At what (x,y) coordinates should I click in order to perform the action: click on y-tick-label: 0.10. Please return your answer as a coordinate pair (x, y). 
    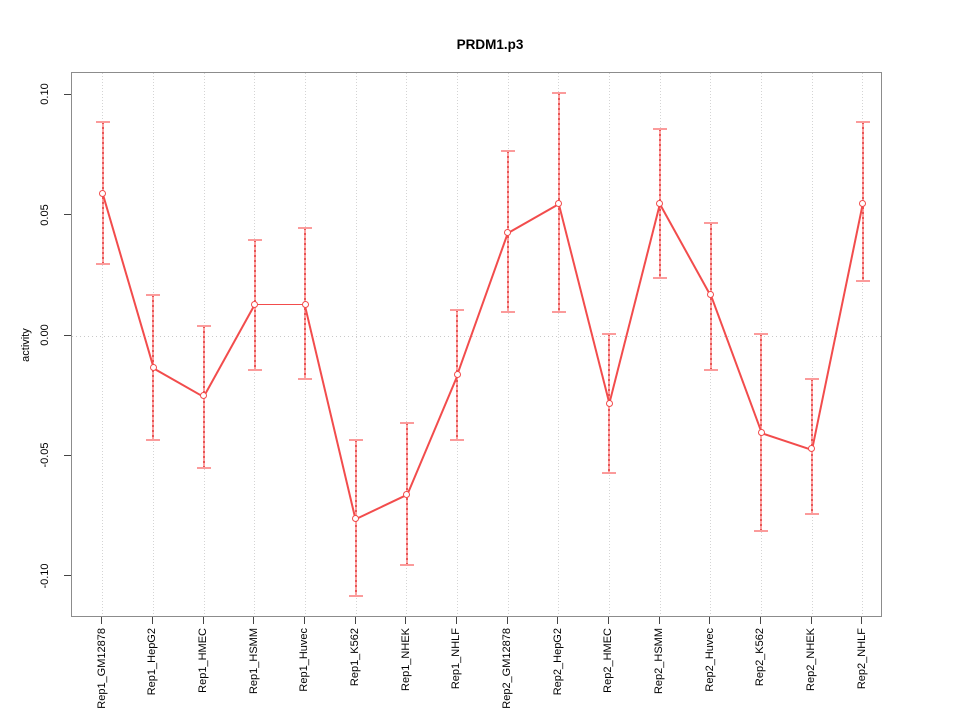
    Looking at the image, I should click on (45, 94).